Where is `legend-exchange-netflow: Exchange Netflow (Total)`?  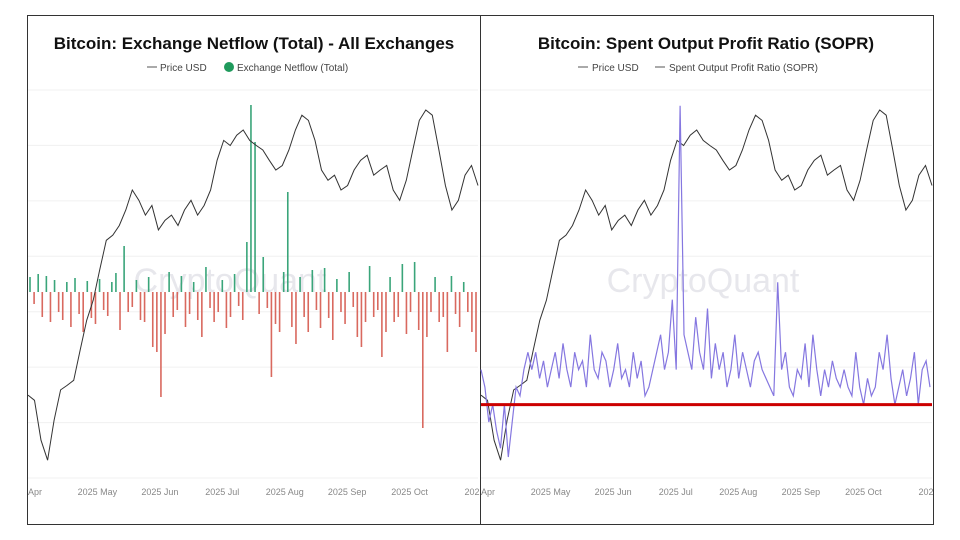
legend-exchange-netflow: Exchange Netflow (Total) is located at coordinates (292, 68).